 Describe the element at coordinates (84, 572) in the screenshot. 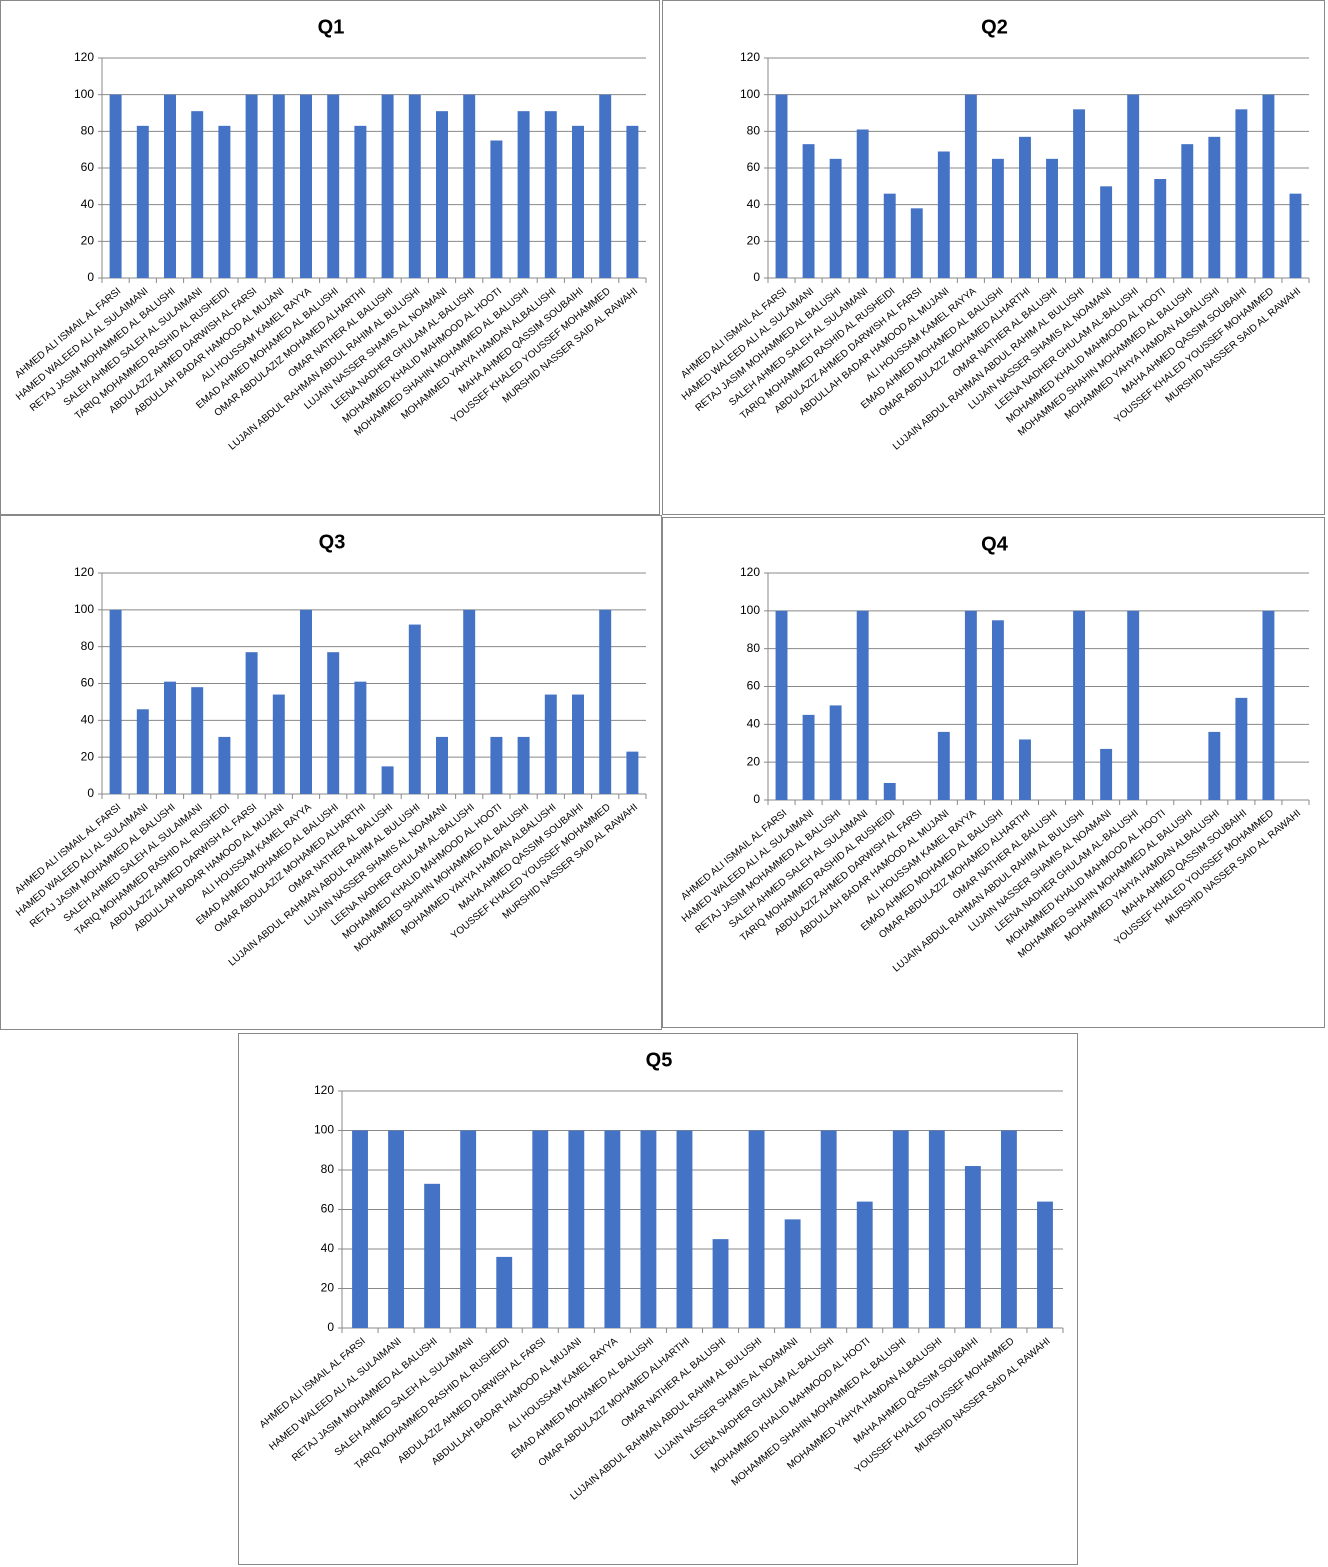

I see `y-tick-label: 120` at that location.